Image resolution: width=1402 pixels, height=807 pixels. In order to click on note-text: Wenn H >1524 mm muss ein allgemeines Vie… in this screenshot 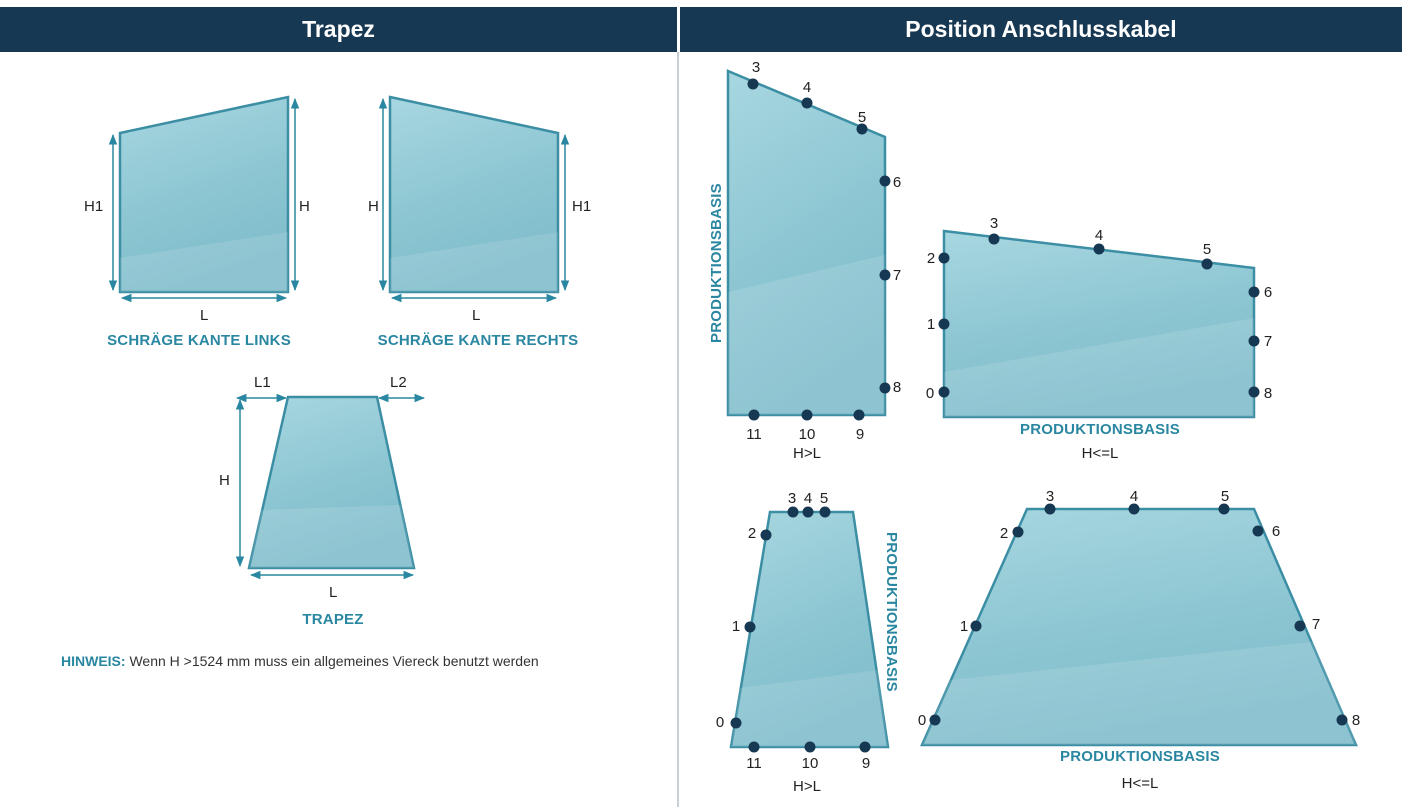, I will do `click(332, 661)`.